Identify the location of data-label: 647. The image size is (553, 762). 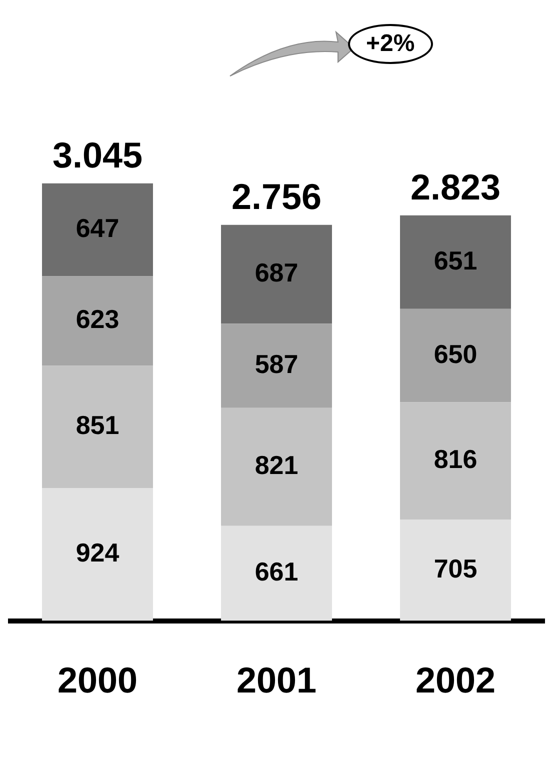
(98, 228).